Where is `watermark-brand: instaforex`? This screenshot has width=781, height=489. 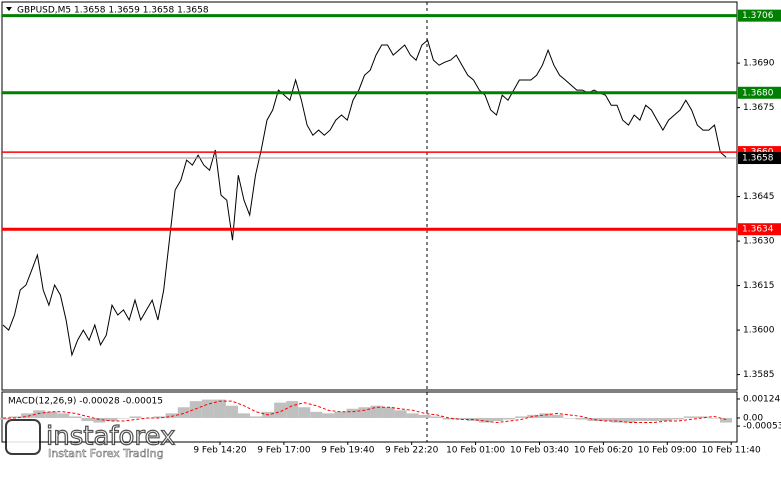 watermark-brand: instaforex is located at coordinates (110, 437).